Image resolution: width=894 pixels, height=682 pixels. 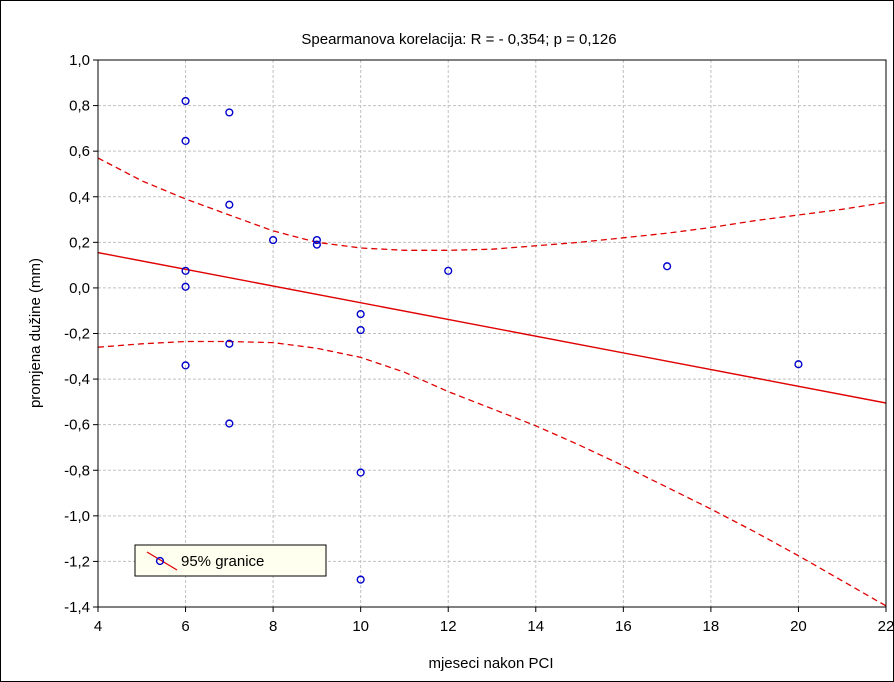 What do you see at coordinates (535, 626) in the screenshot?
I see `x-tick-label: 14` at bounding box center [535, 626].